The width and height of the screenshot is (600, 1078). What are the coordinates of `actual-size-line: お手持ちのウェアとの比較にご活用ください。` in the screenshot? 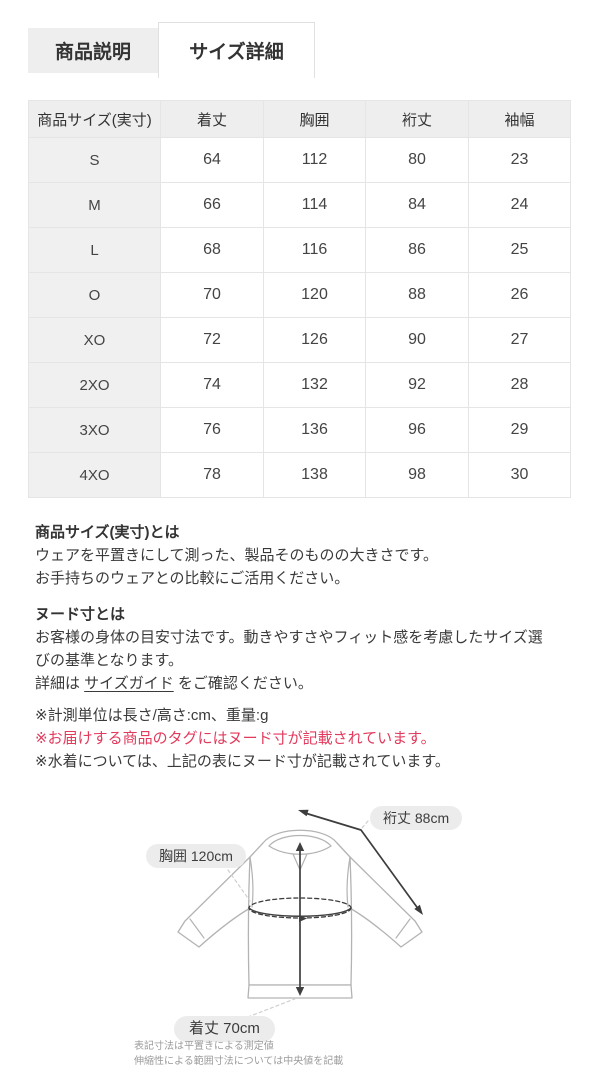 It's located at (192, 578).